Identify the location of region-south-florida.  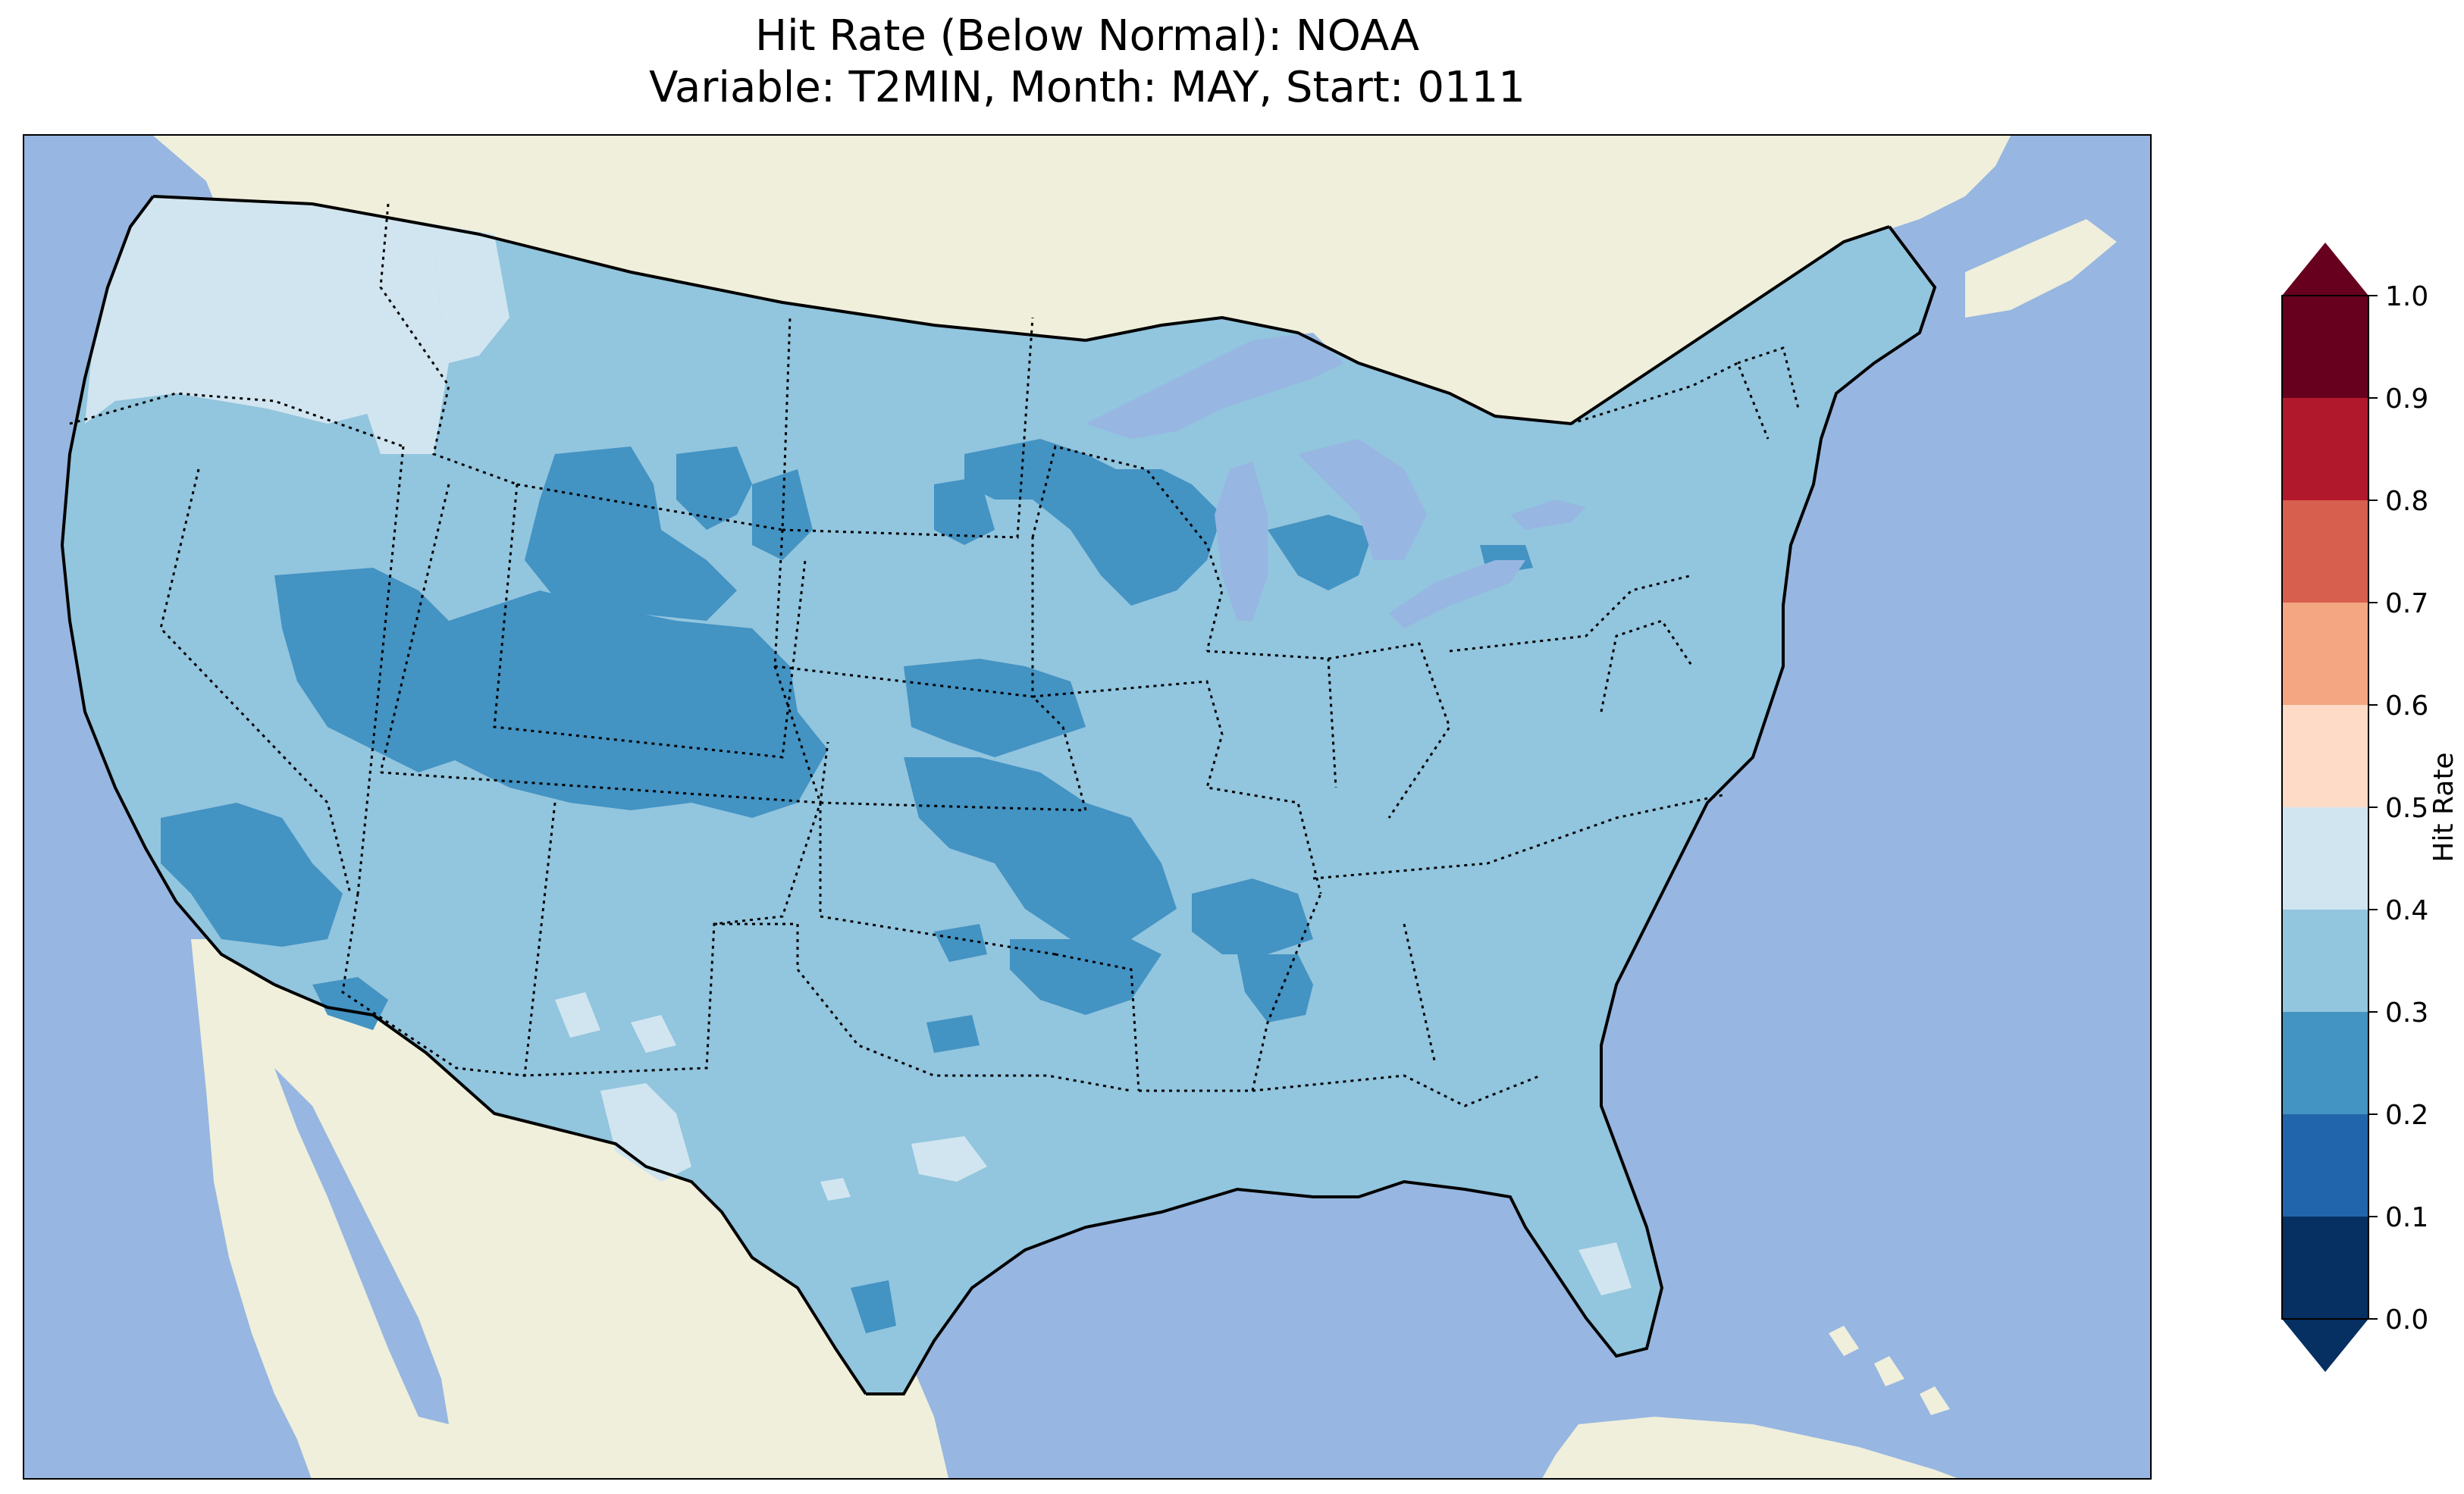
(1605, 1268).